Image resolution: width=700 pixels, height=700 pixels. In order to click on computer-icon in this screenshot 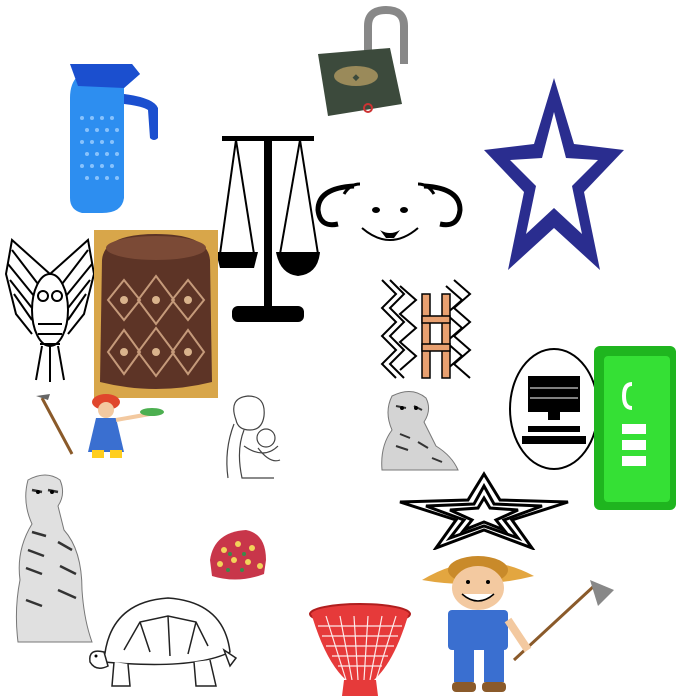, I will do `click(554, 409)`.